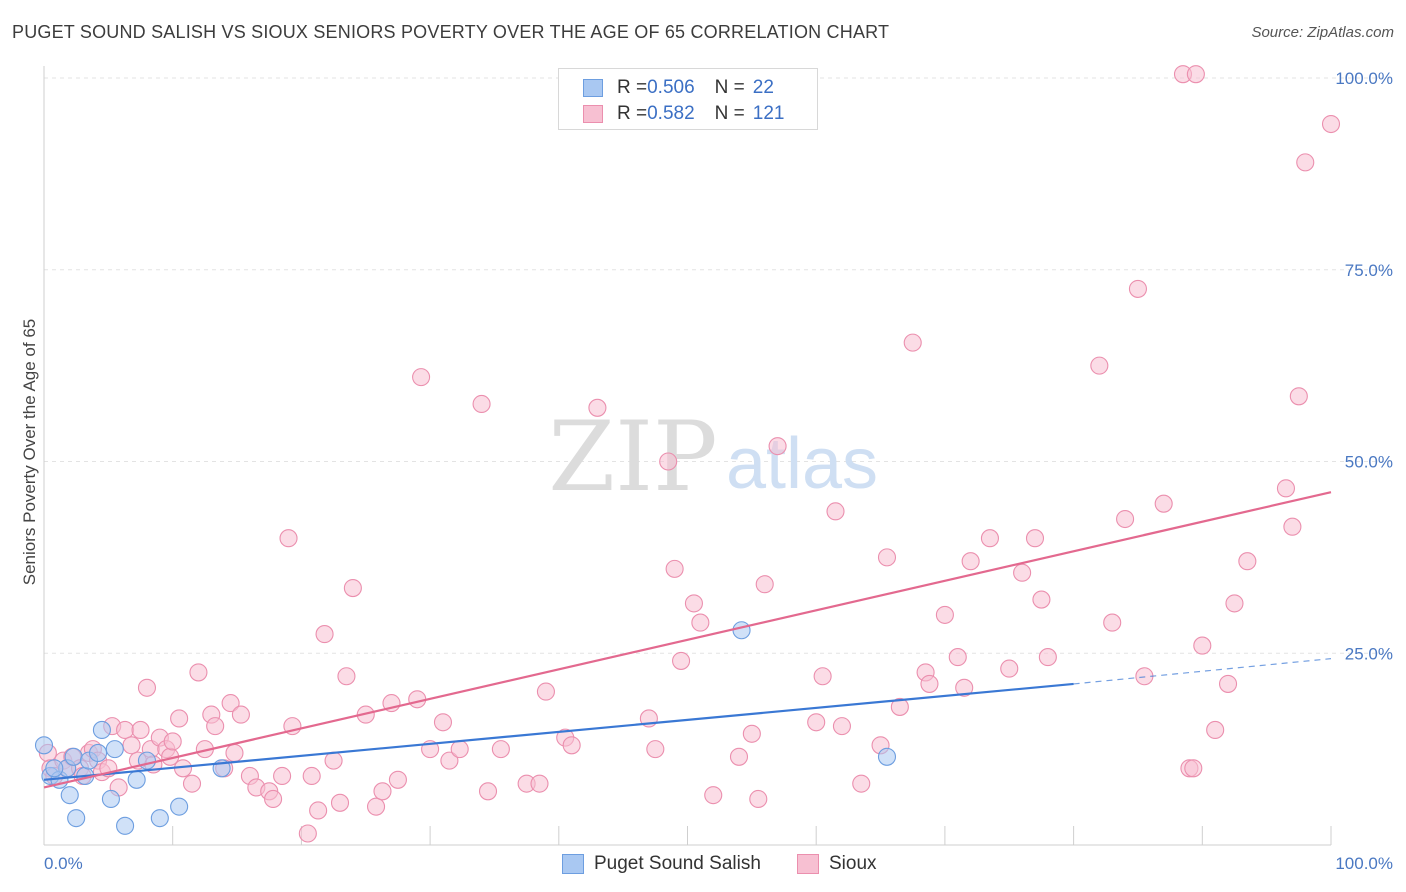 The height and width of the screenshot is (892, 1406). What do you see at coordinates (593, 88) in the screenshot?
I see `legend-swatch-puget-sound-salish` at bounding box center [593, 88].